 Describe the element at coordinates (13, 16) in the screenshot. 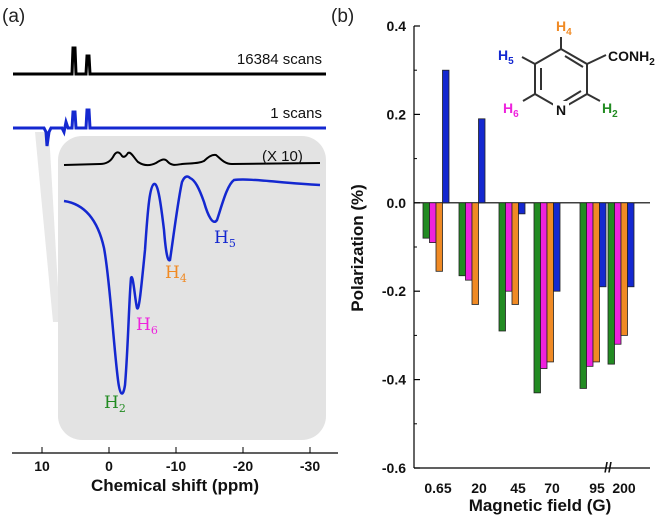

I see `panel-a-label: (a)` at that location.